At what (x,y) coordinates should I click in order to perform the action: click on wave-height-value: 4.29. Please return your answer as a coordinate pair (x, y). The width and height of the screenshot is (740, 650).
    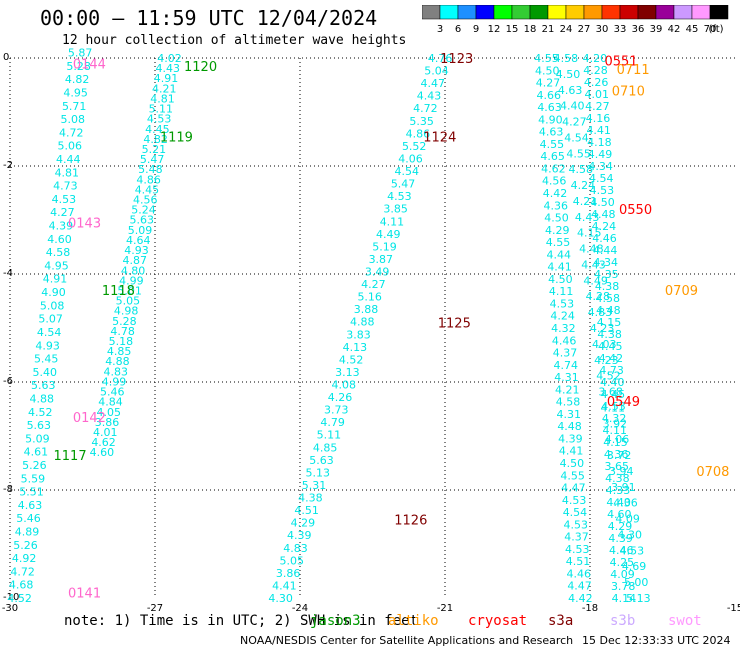
    Looking at the image, I should click on (557, 230).